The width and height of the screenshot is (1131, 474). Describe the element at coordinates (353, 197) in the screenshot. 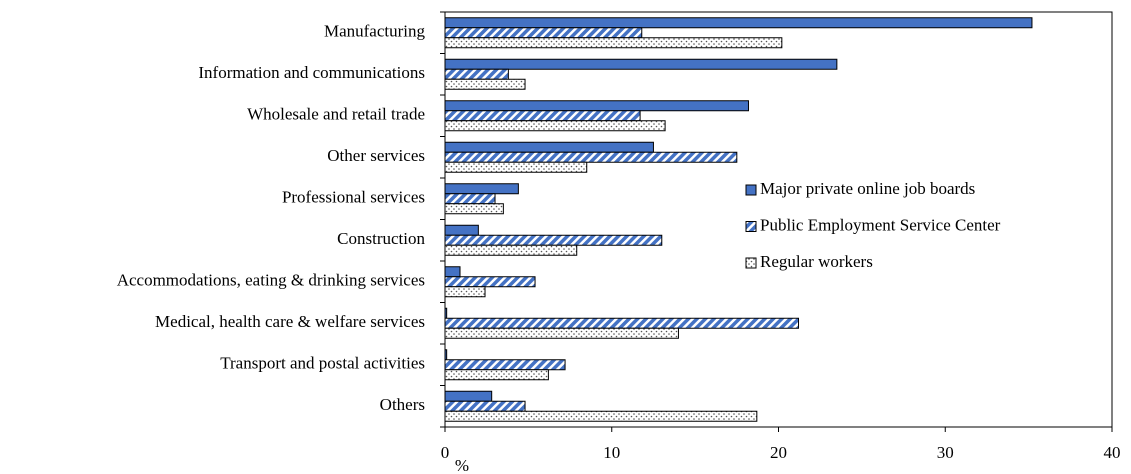

I see `y-tick-label: Professional services` at that location.